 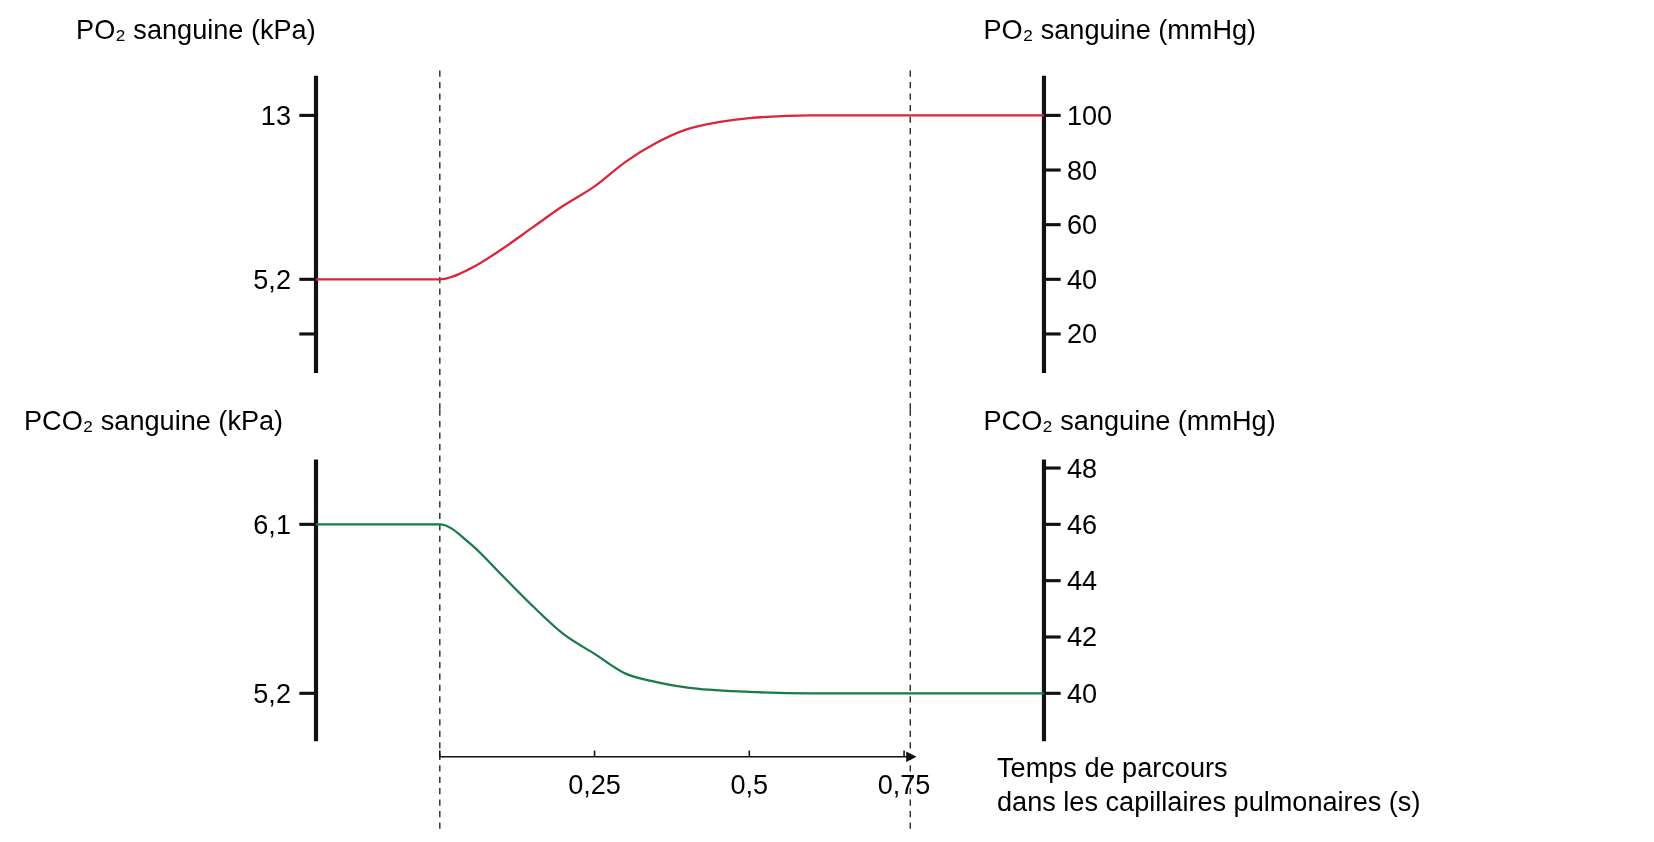 I want to click on y2-tick-label: 80, so click(x=1082, y=170).